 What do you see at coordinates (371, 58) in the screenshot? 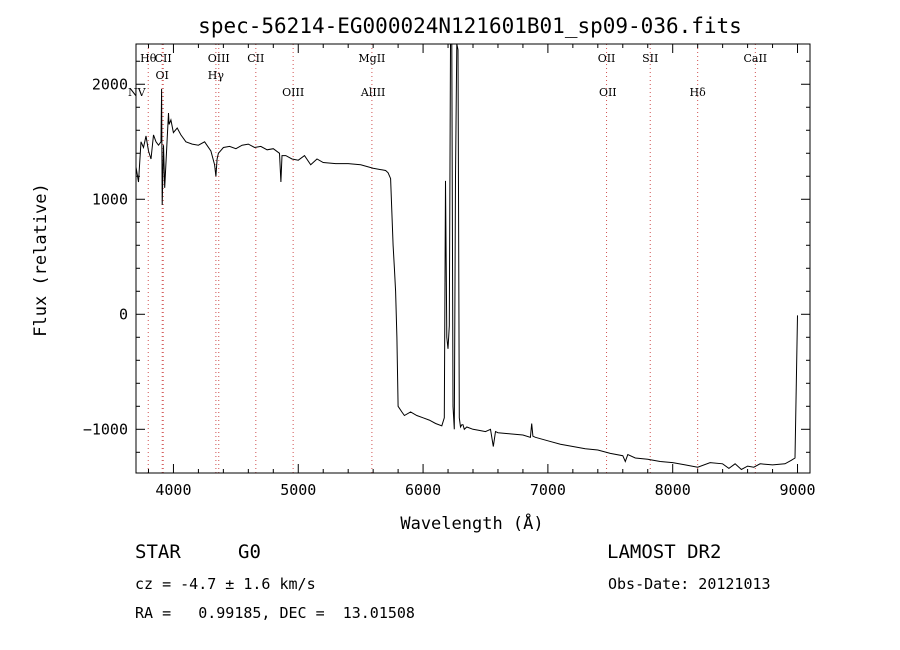
I see `spectral-line-label: MgII` at bounding box center [371, 58].